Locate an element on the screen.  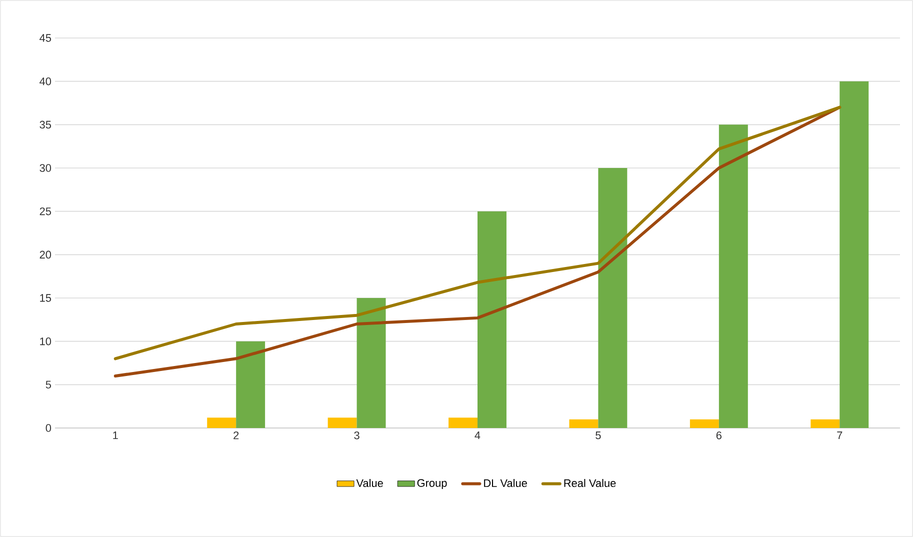
y-tick-label: 45 is located at coordinates (46, 38).